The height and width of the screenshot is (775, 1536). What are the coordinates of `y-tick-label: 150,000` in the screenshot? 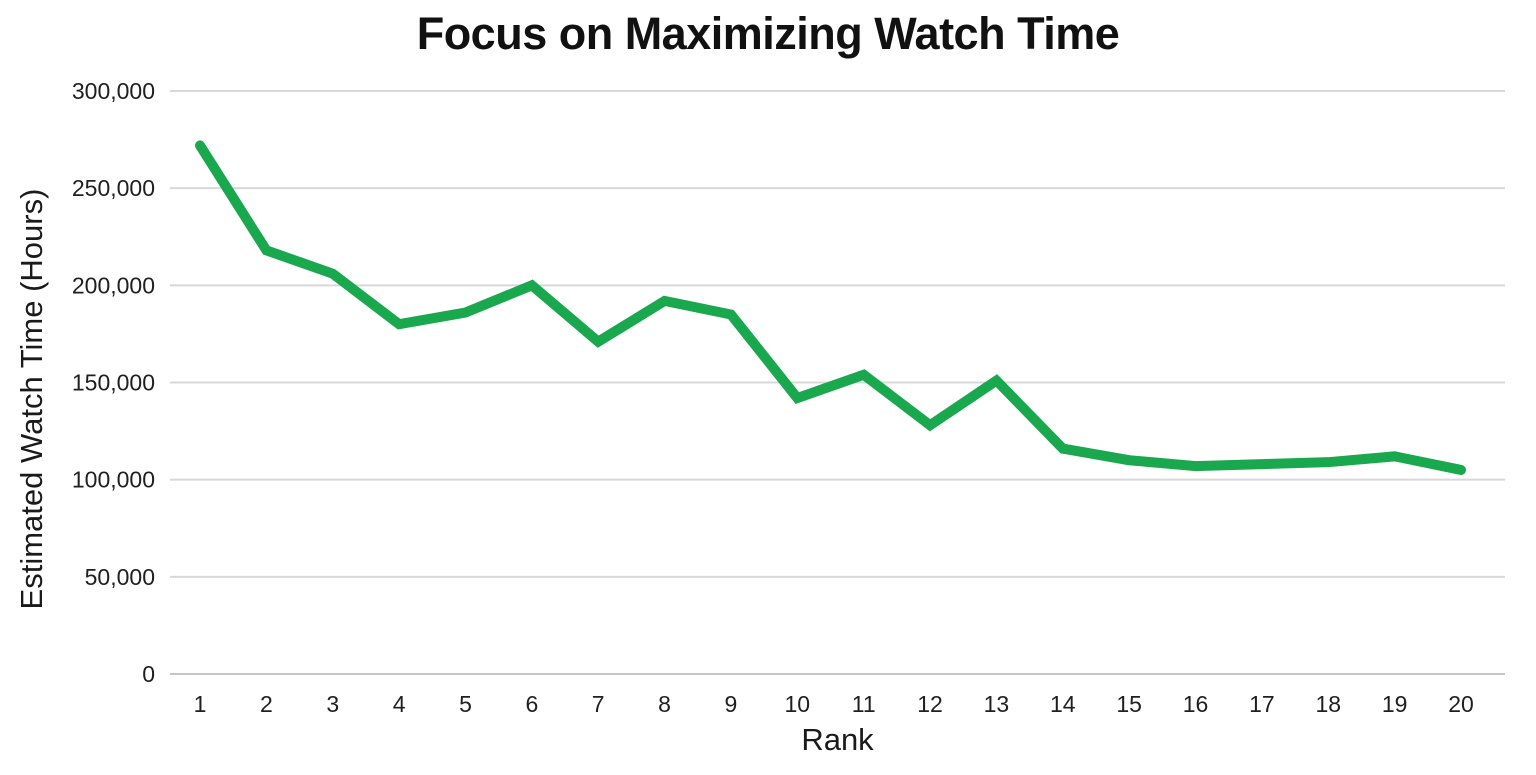 It's located at (113, 383).